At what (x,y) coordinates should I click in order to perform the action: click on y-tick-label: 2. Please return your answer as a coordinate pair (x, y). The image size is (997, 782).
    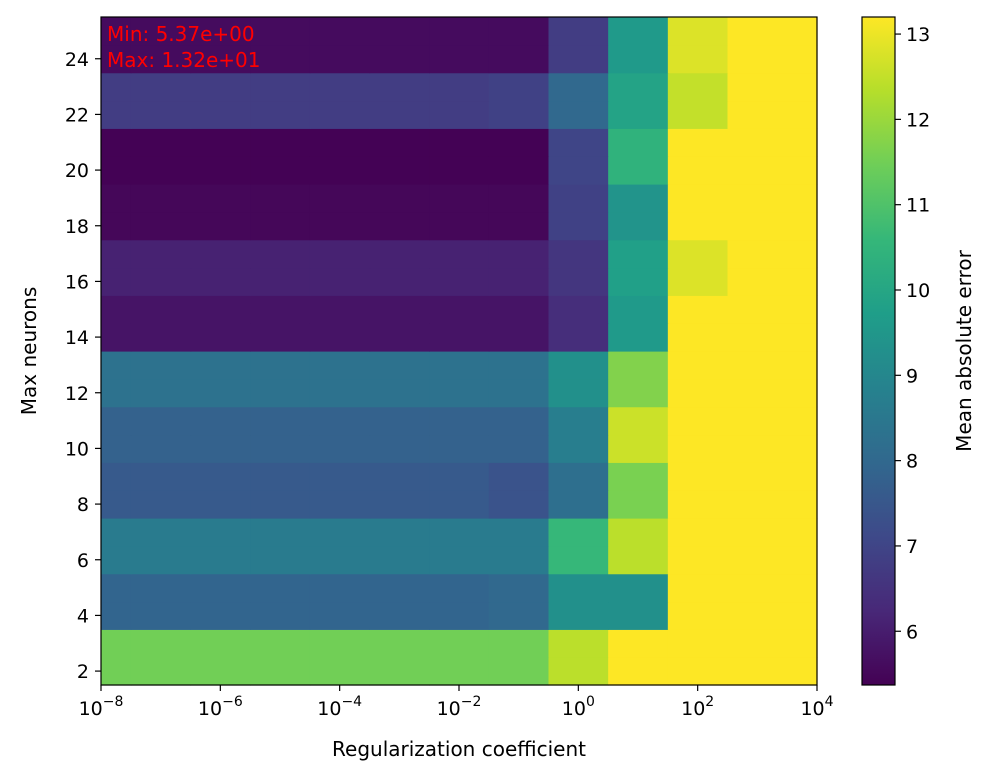
    Looking at the image, I should click on (83, 672).